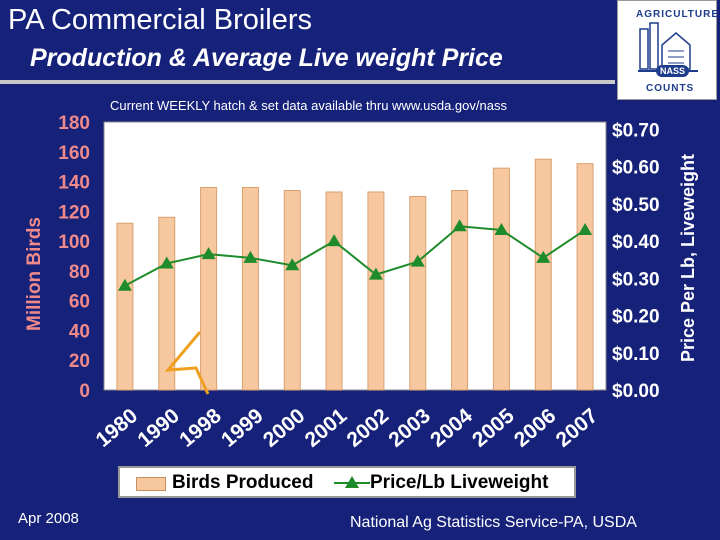 Image resolution: width=720 pixels, height=540 pixels. What do you see at coordinates (307, 82) in the screenshot?
I see `title-divider` at bounding box center [307, 82].